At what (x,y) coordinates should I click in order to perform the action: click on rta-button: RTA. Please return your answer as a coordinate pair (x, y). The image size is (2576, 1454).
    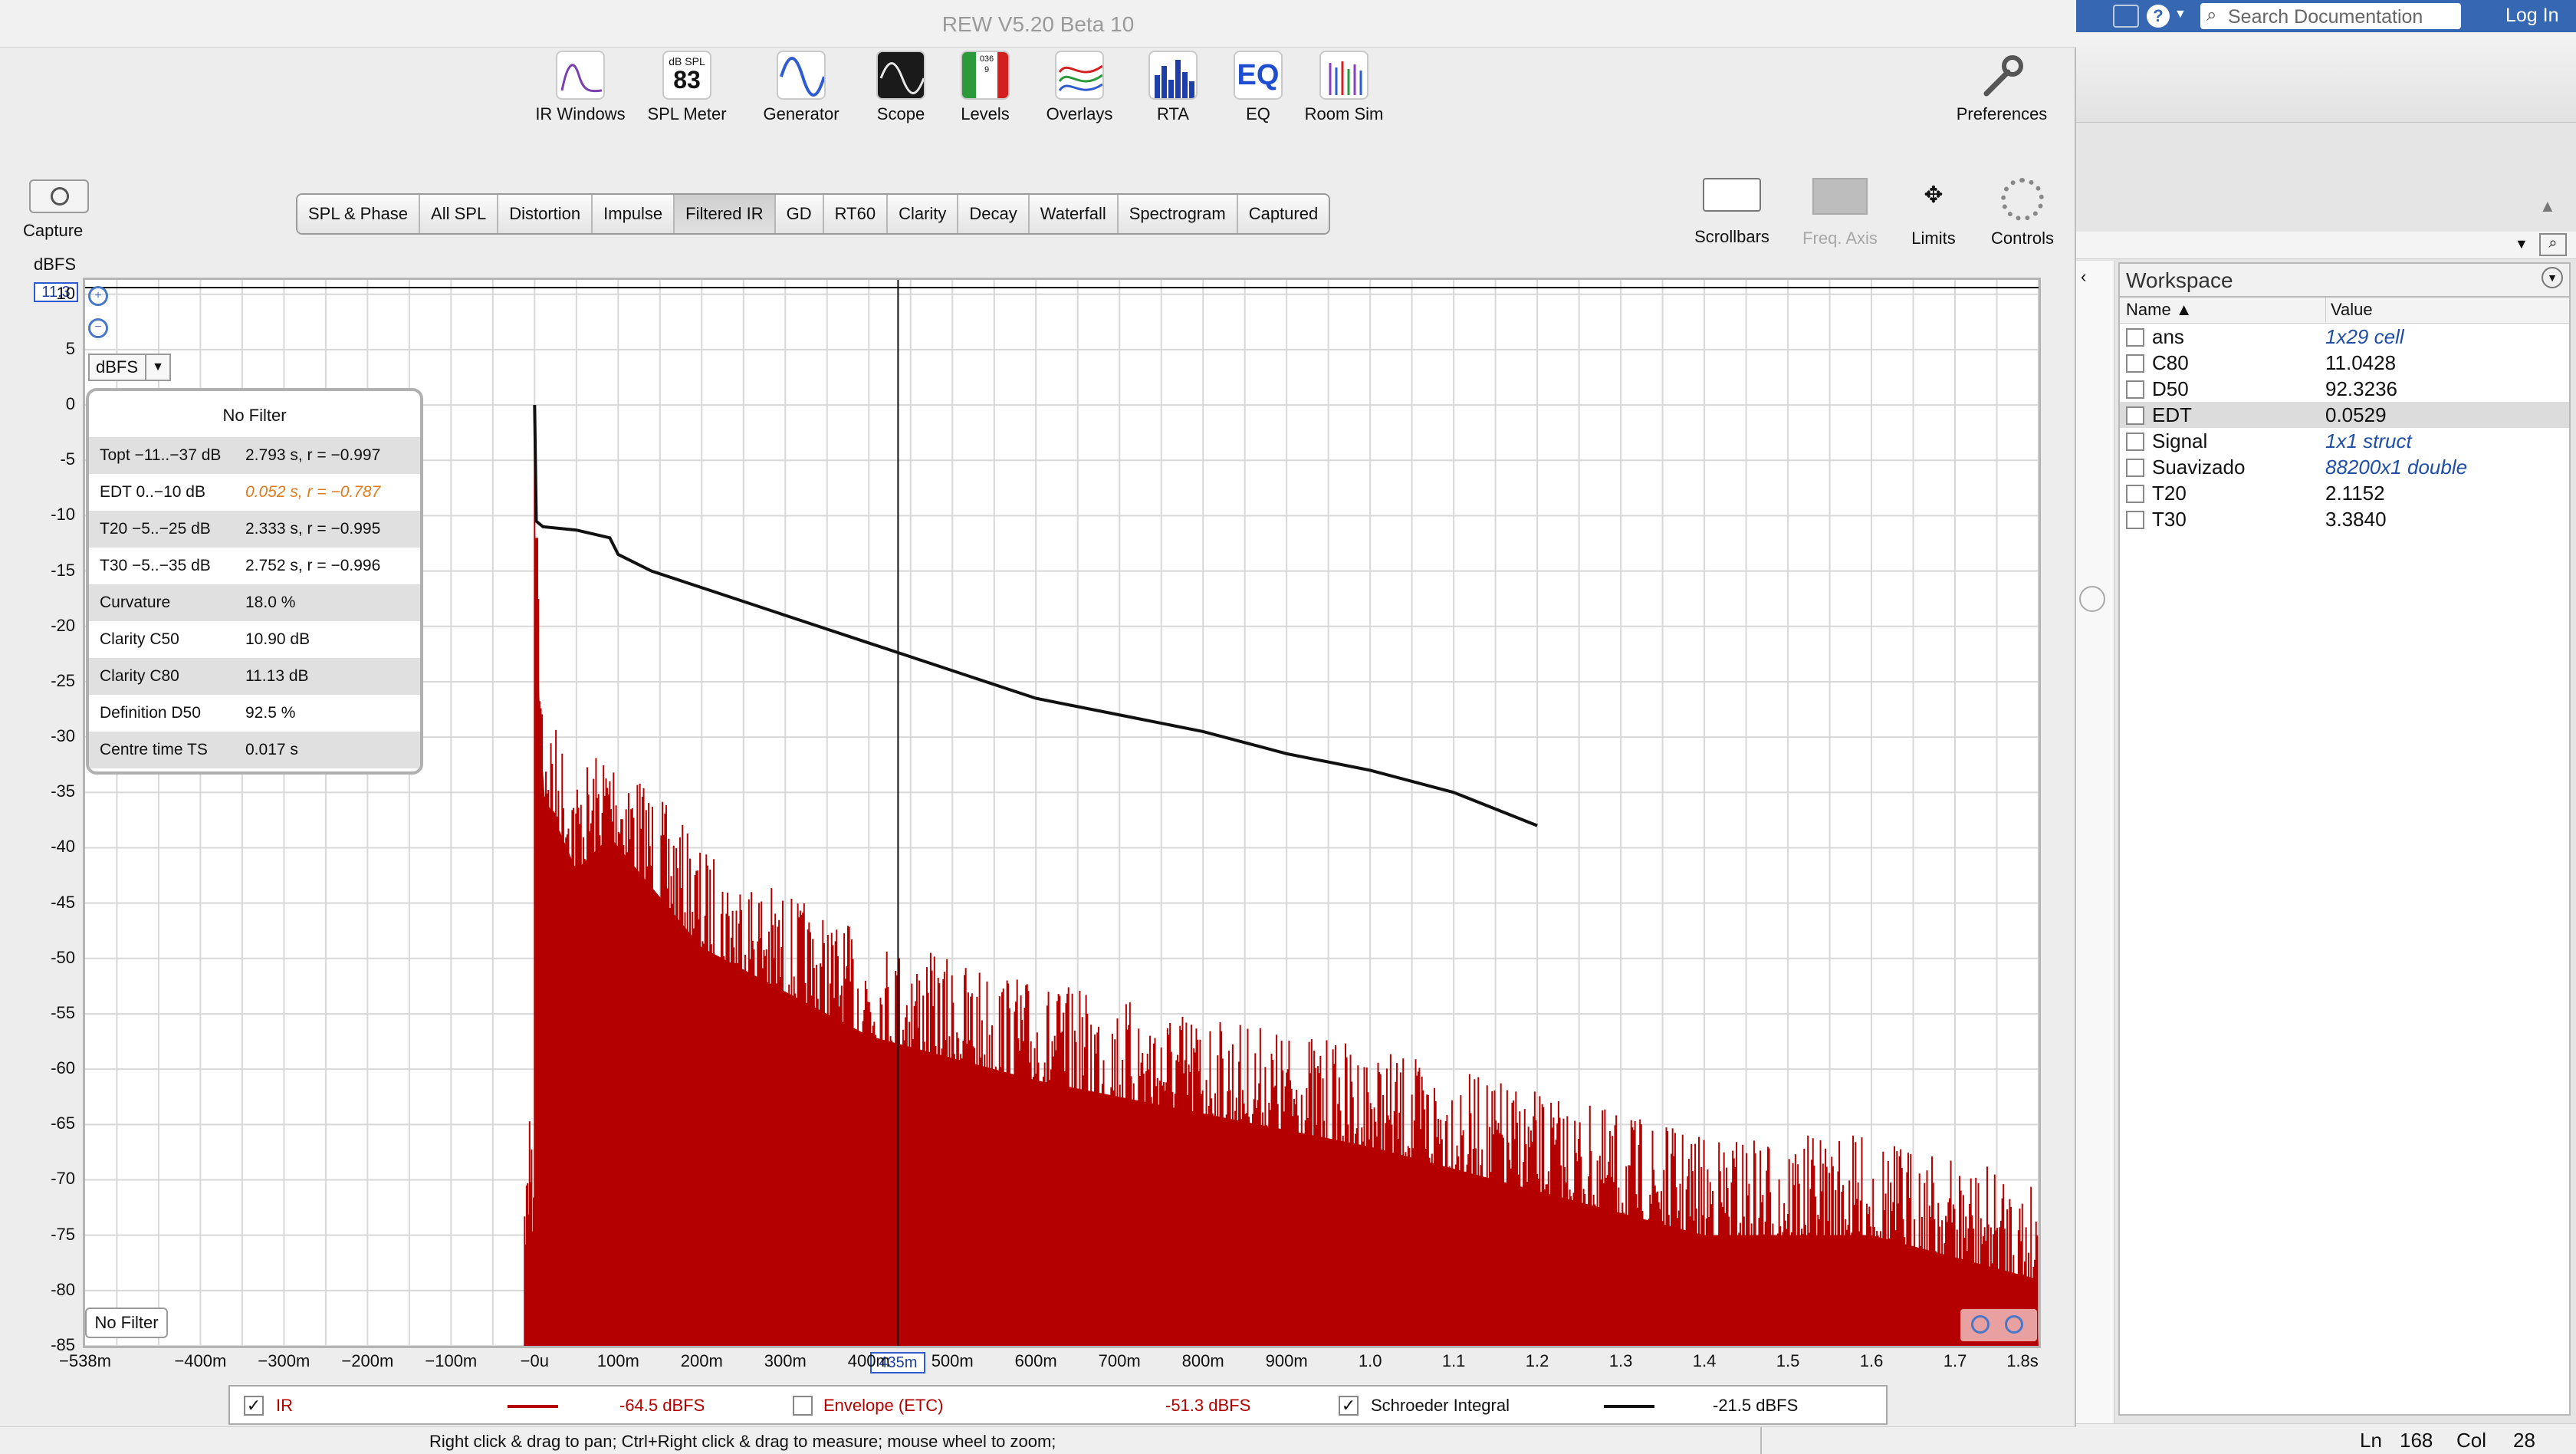
    Looking at the image, I should click on (1173, 87).